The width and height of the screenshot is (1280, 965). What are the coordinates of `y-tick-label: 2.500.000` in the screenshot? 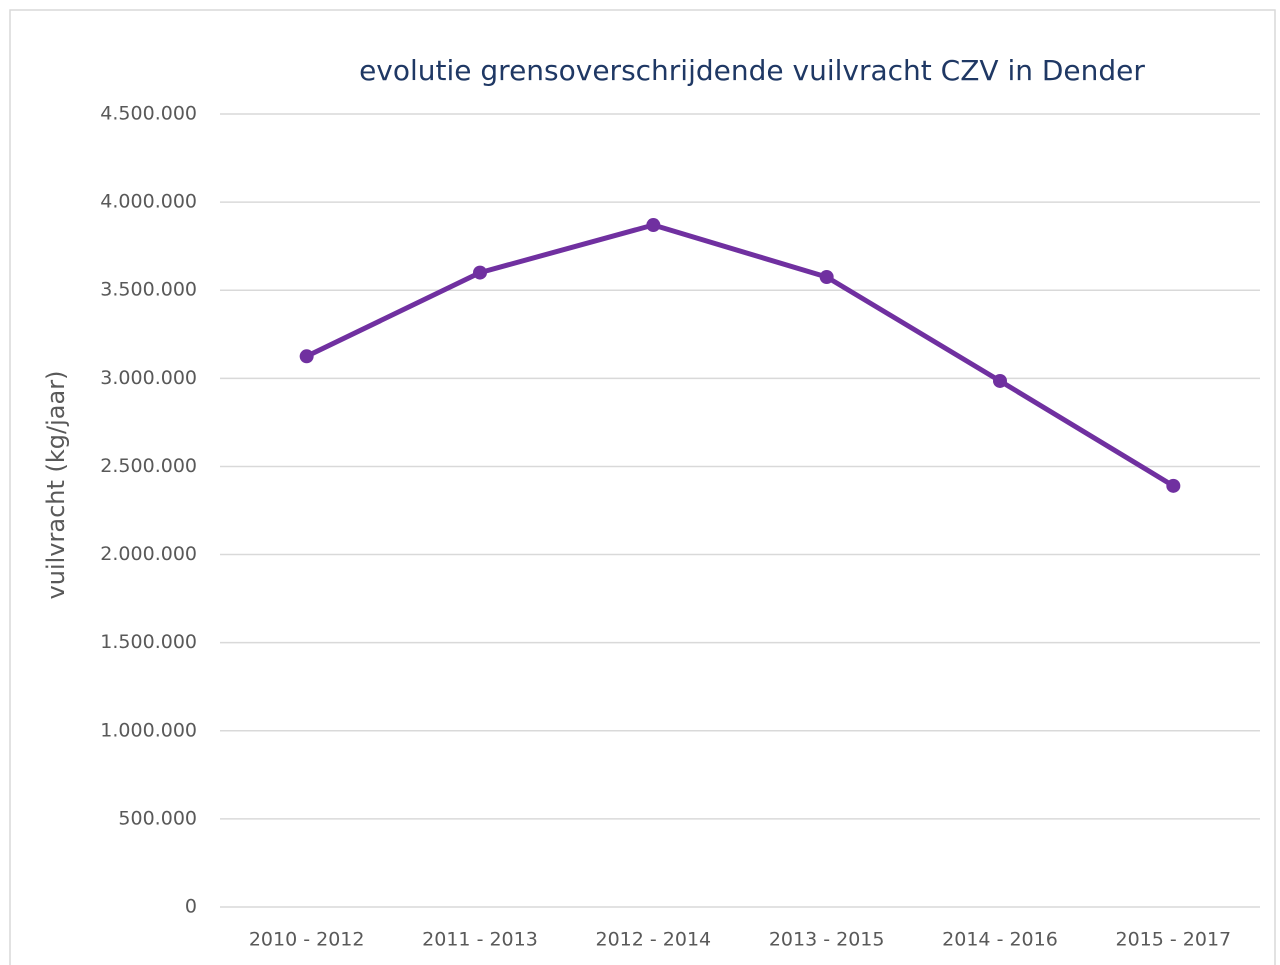 It's located at (148, 466).